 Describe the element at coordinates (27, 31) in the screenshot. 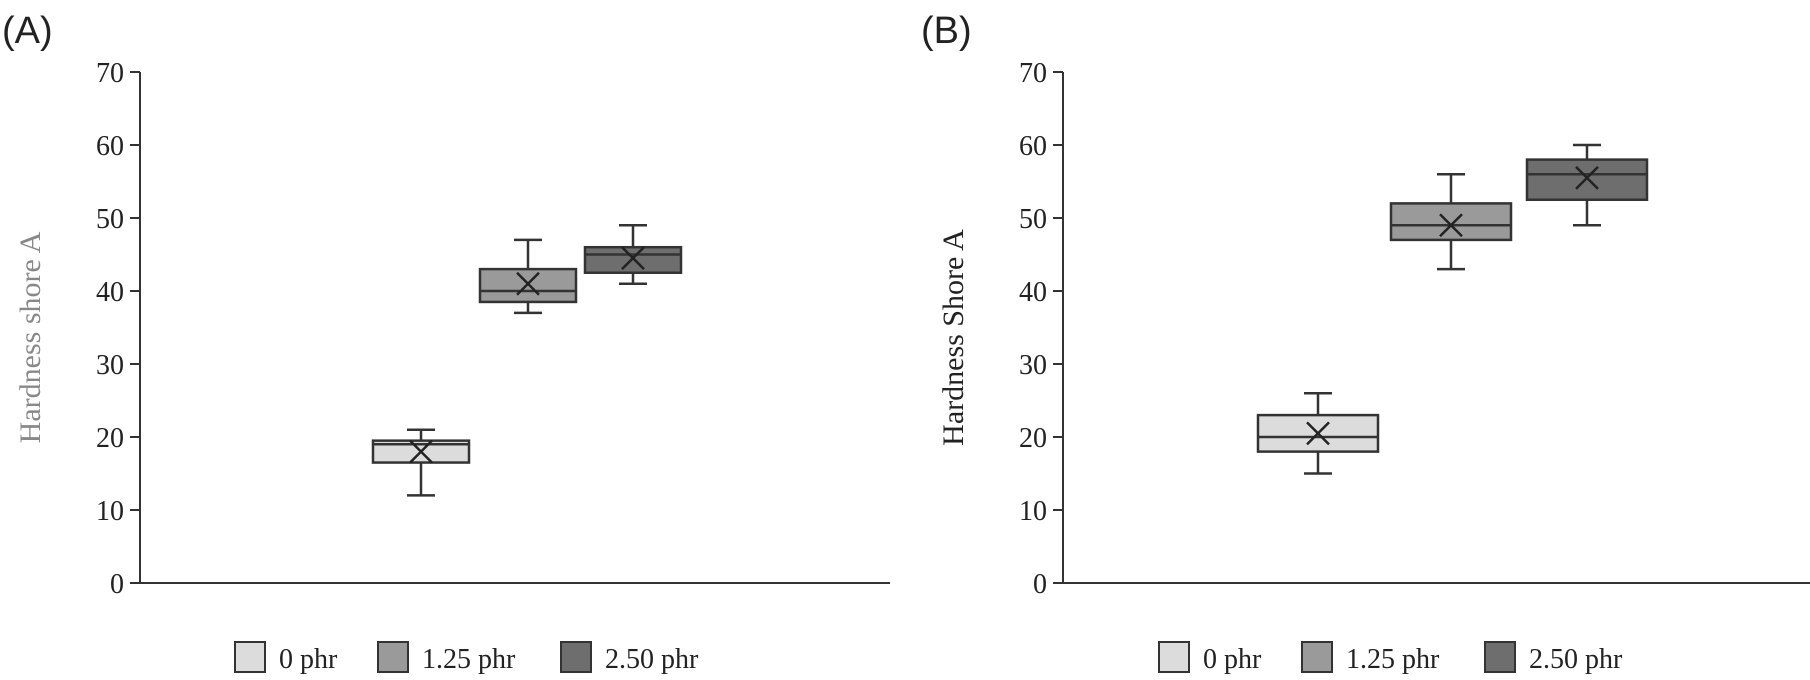

I see `panel-label: (A)` at that location.